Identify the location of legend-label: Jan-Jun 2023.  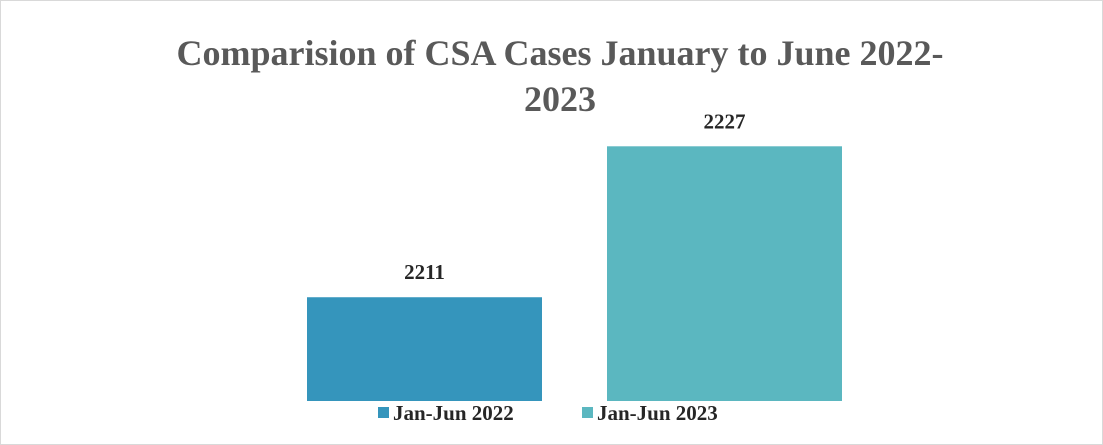
(657, 413).